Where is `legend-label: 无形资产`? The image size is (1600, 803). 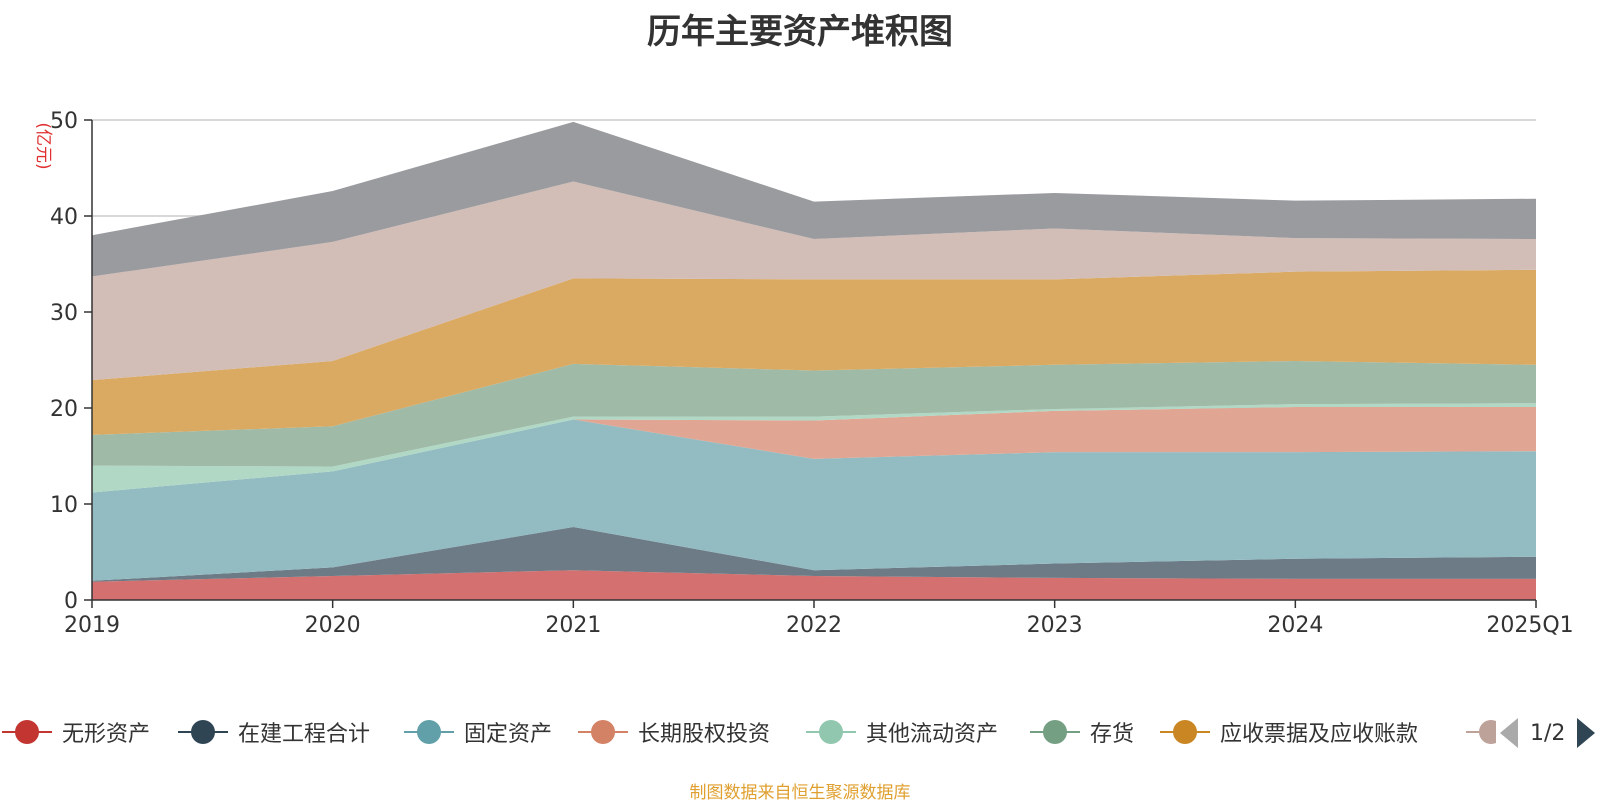
legend-label: 无形资产 is located at coordinates (106, 734).